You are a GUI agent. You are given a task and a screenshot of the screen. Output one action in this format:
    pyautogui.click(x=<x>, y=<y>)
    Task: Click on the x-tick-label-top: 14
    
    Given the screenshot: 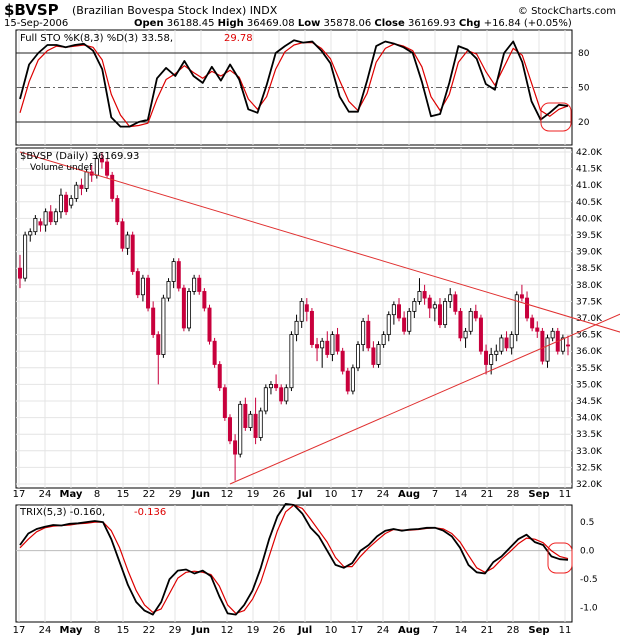 What is the action you would take?
    pyautogui.click(x=461, y=494)
    